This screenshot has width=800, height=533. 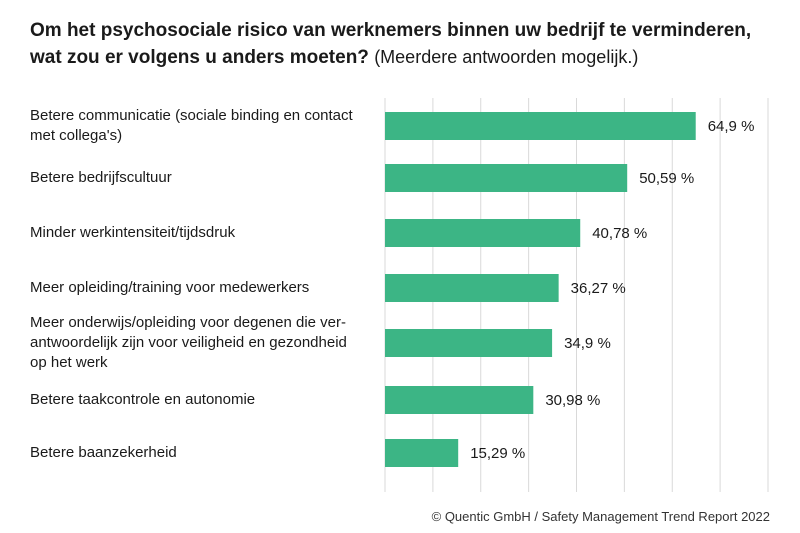 I want to click on bar-value-label: 50,59 %, so click(x=666, y=178).